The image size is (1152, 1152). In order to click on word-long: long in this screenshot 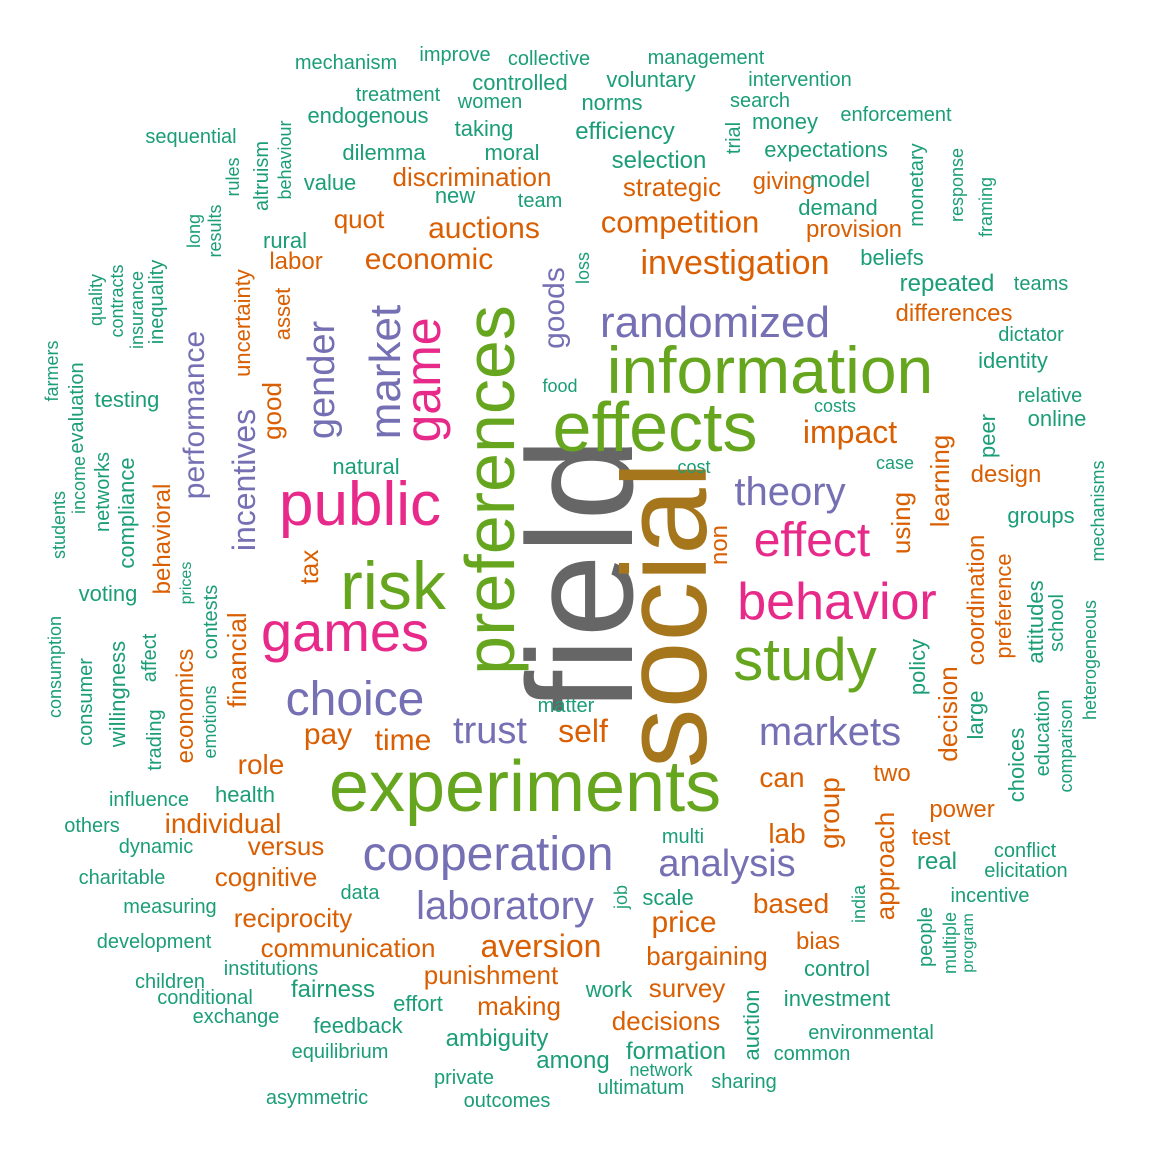, I will do `click(194, 231)`.